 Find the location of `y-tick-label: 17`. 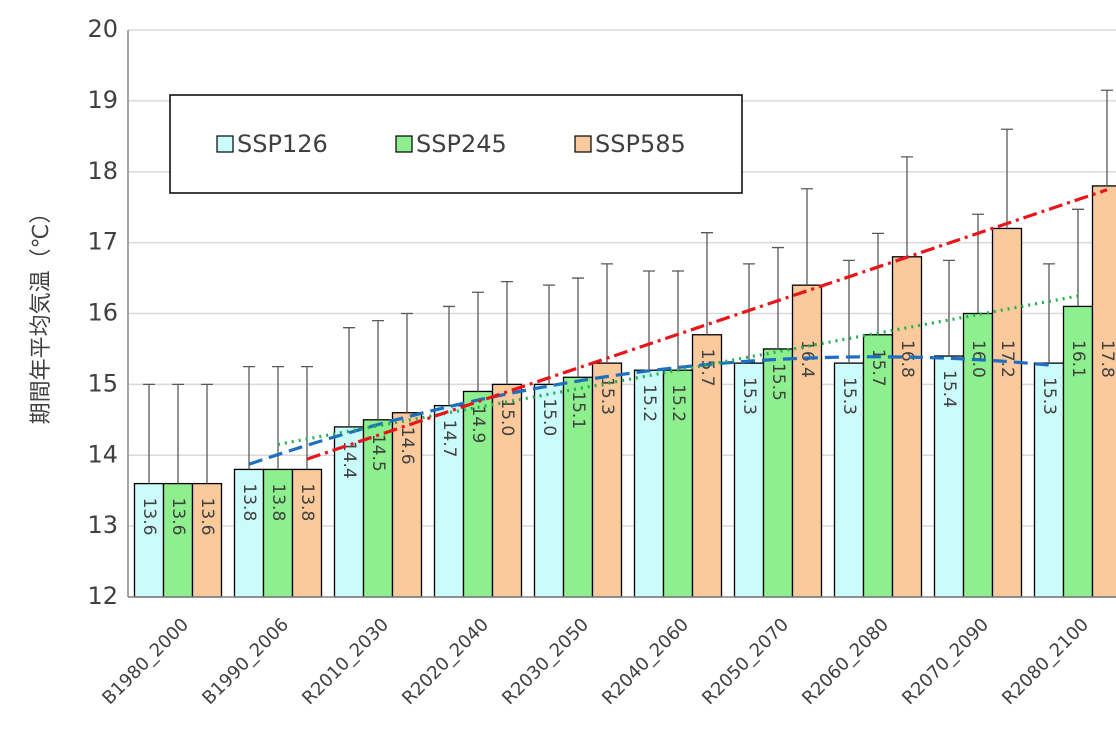

y-tick-label: 17 is located at coordinates (102, 242).